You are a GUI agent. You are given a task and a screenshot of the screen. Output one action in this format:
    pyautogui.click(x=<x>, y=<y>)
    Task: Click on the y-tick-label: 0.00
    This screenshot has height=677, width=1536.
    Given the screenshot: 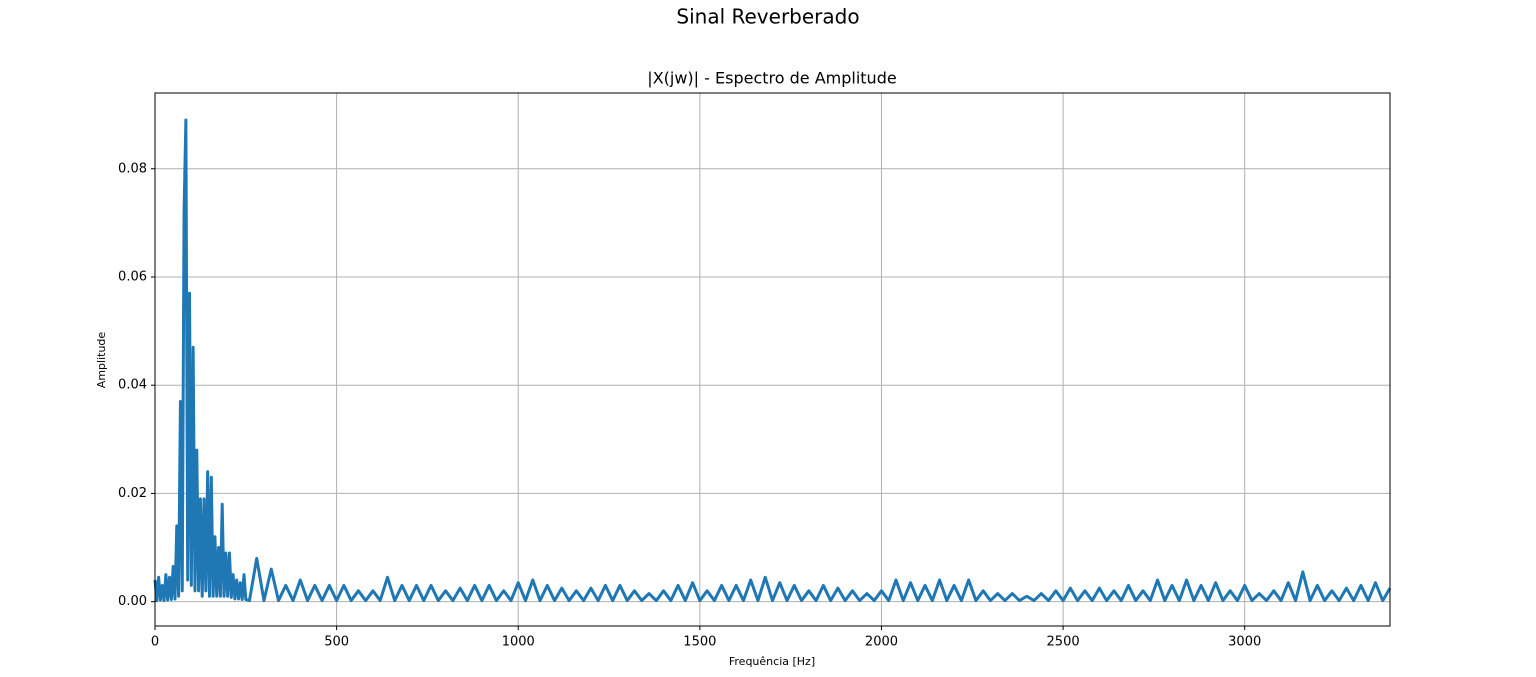 What is the action you would take?
    pyautogui.click(x=132, y=601)
    